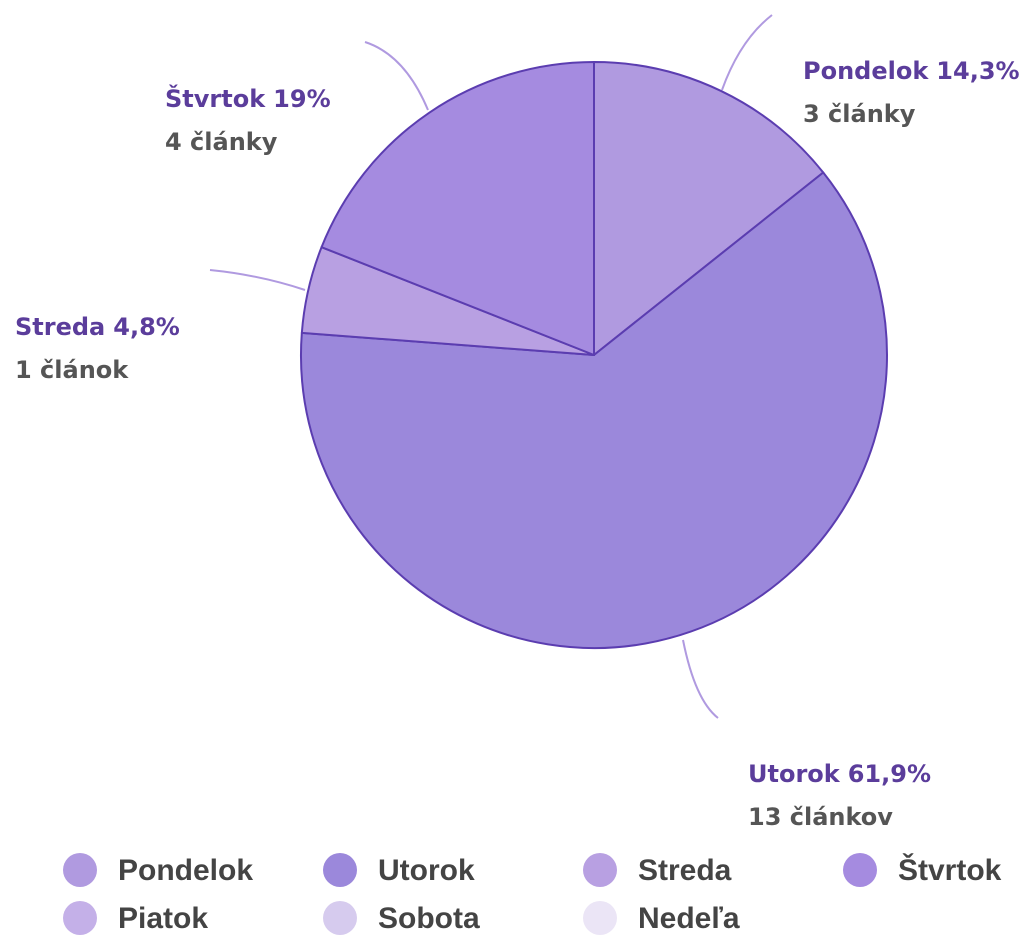 The image size is (1034, 936). I want to click on slice-name: Streda, so click(60, 327).